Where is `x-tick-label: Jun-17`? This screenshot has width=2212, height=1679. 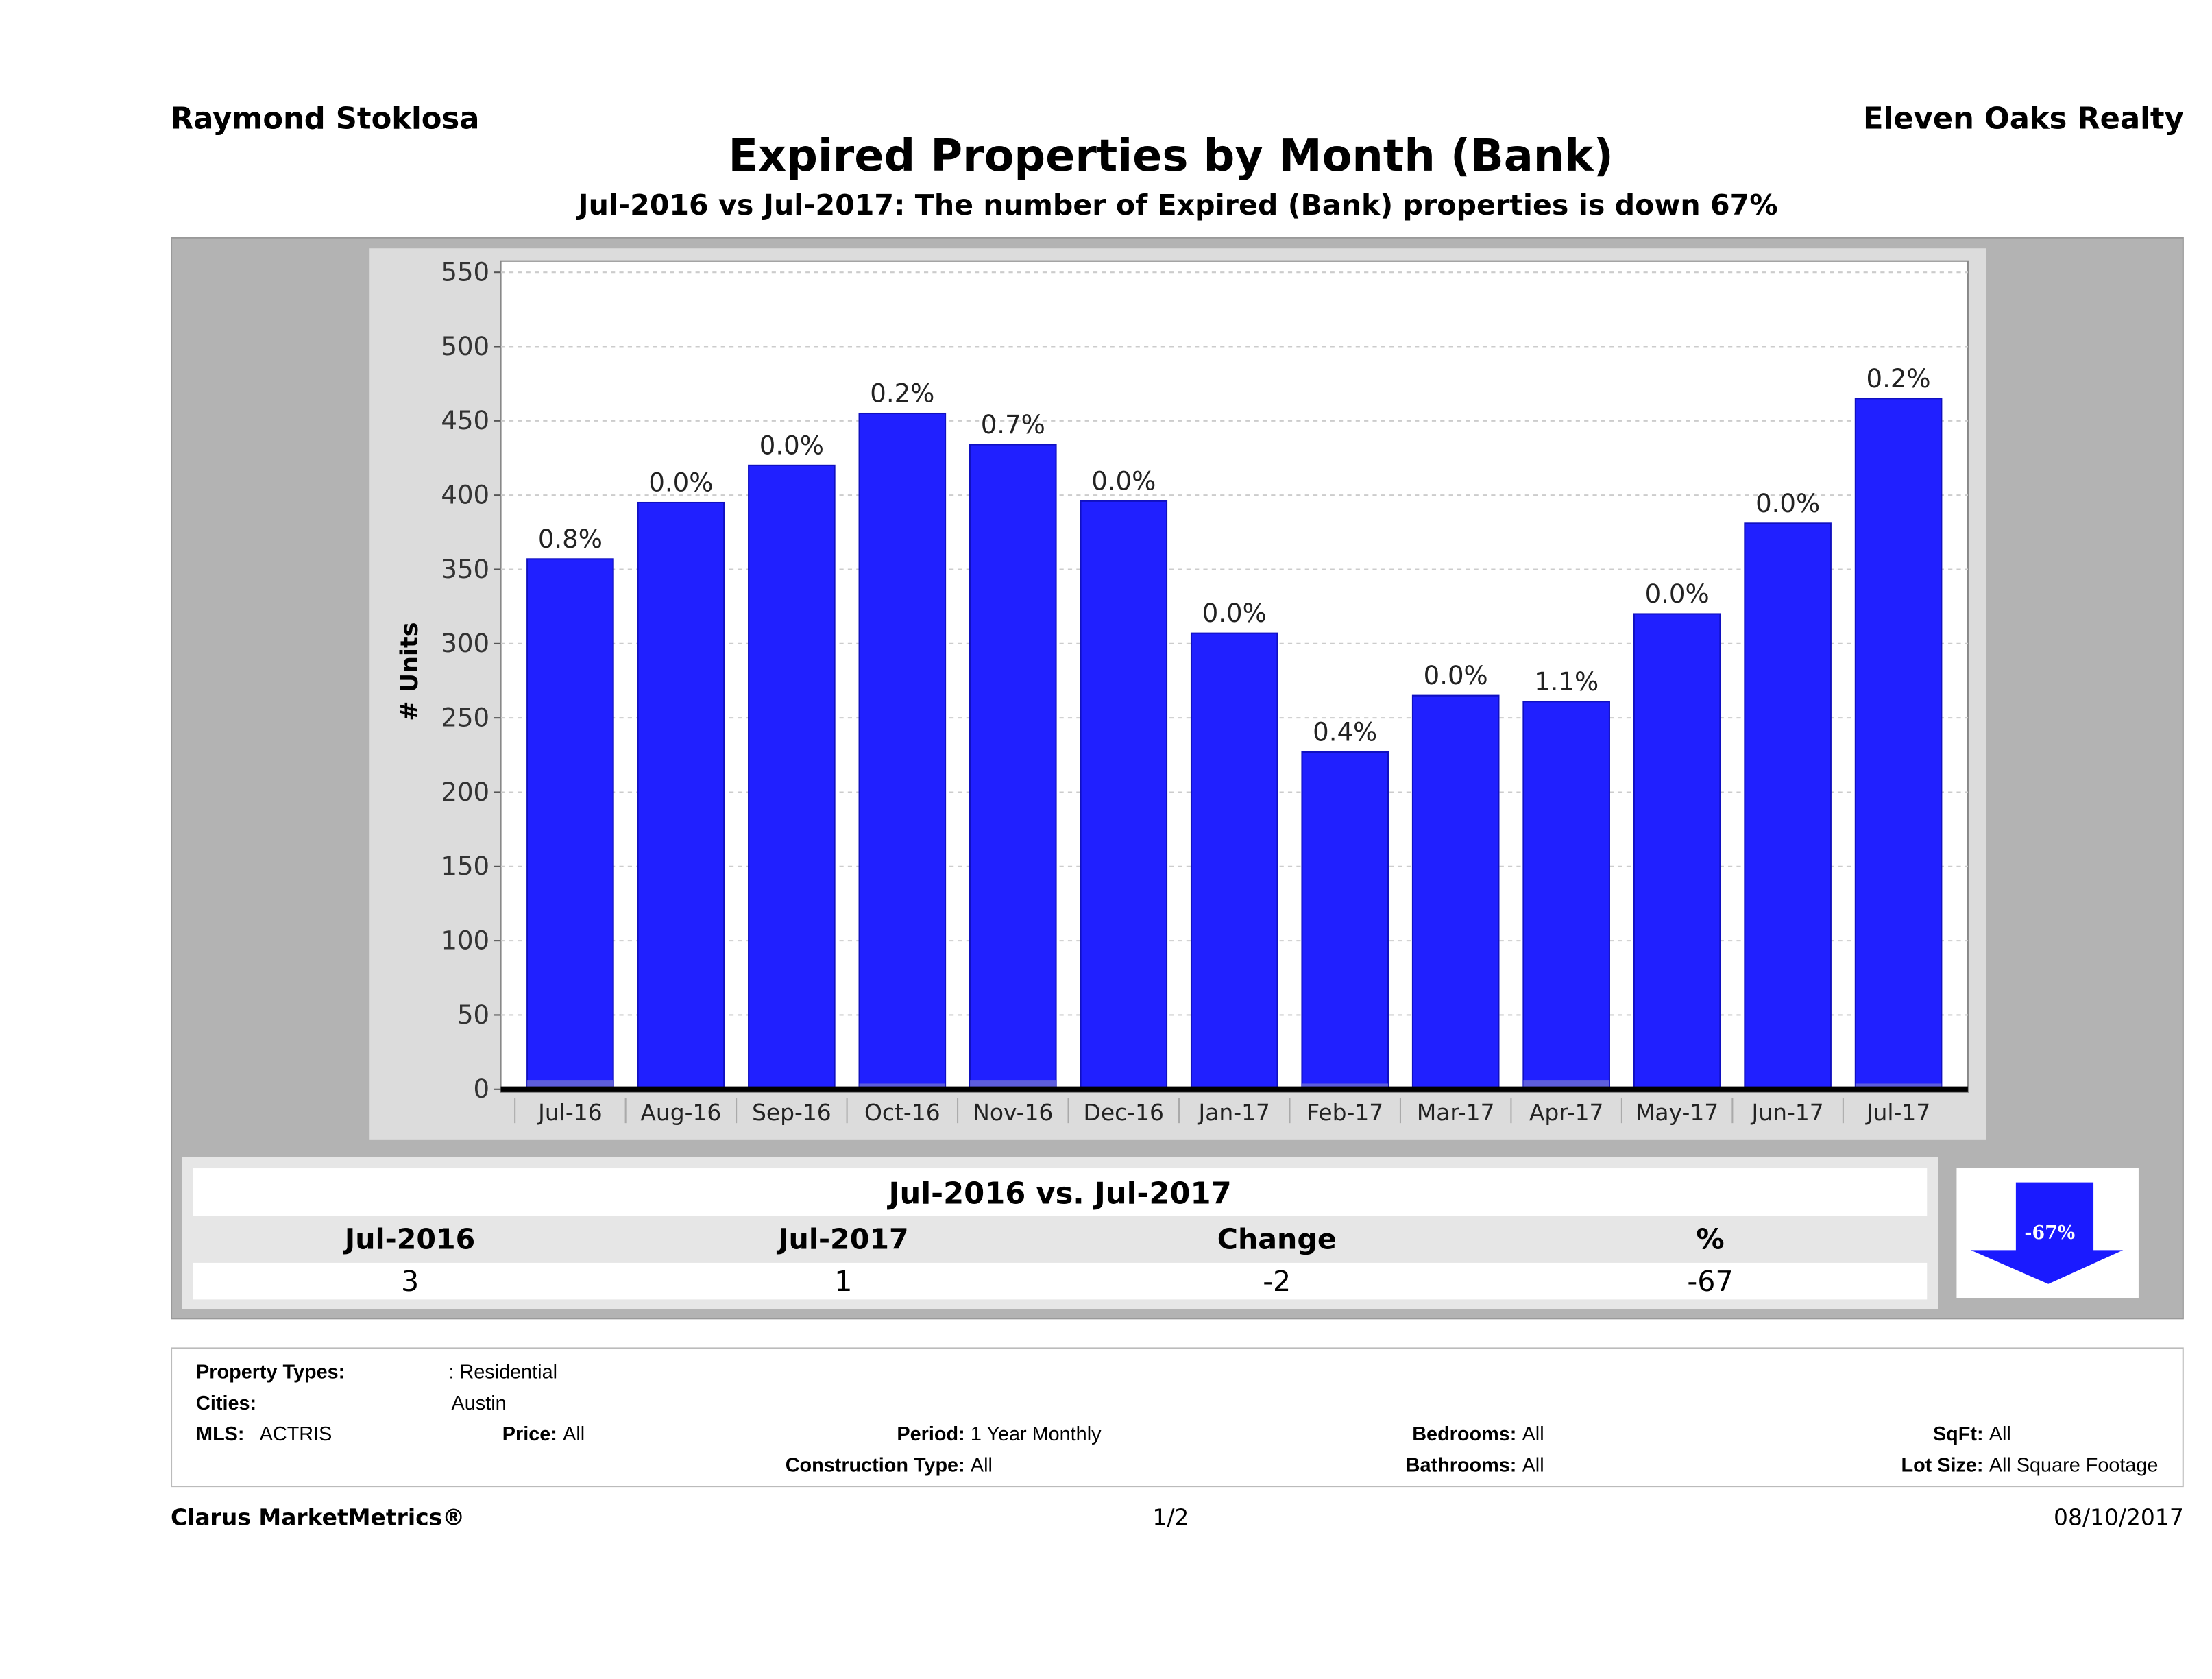
x-tick-label: Jun-17 is located at coordinates (1787, 1112).